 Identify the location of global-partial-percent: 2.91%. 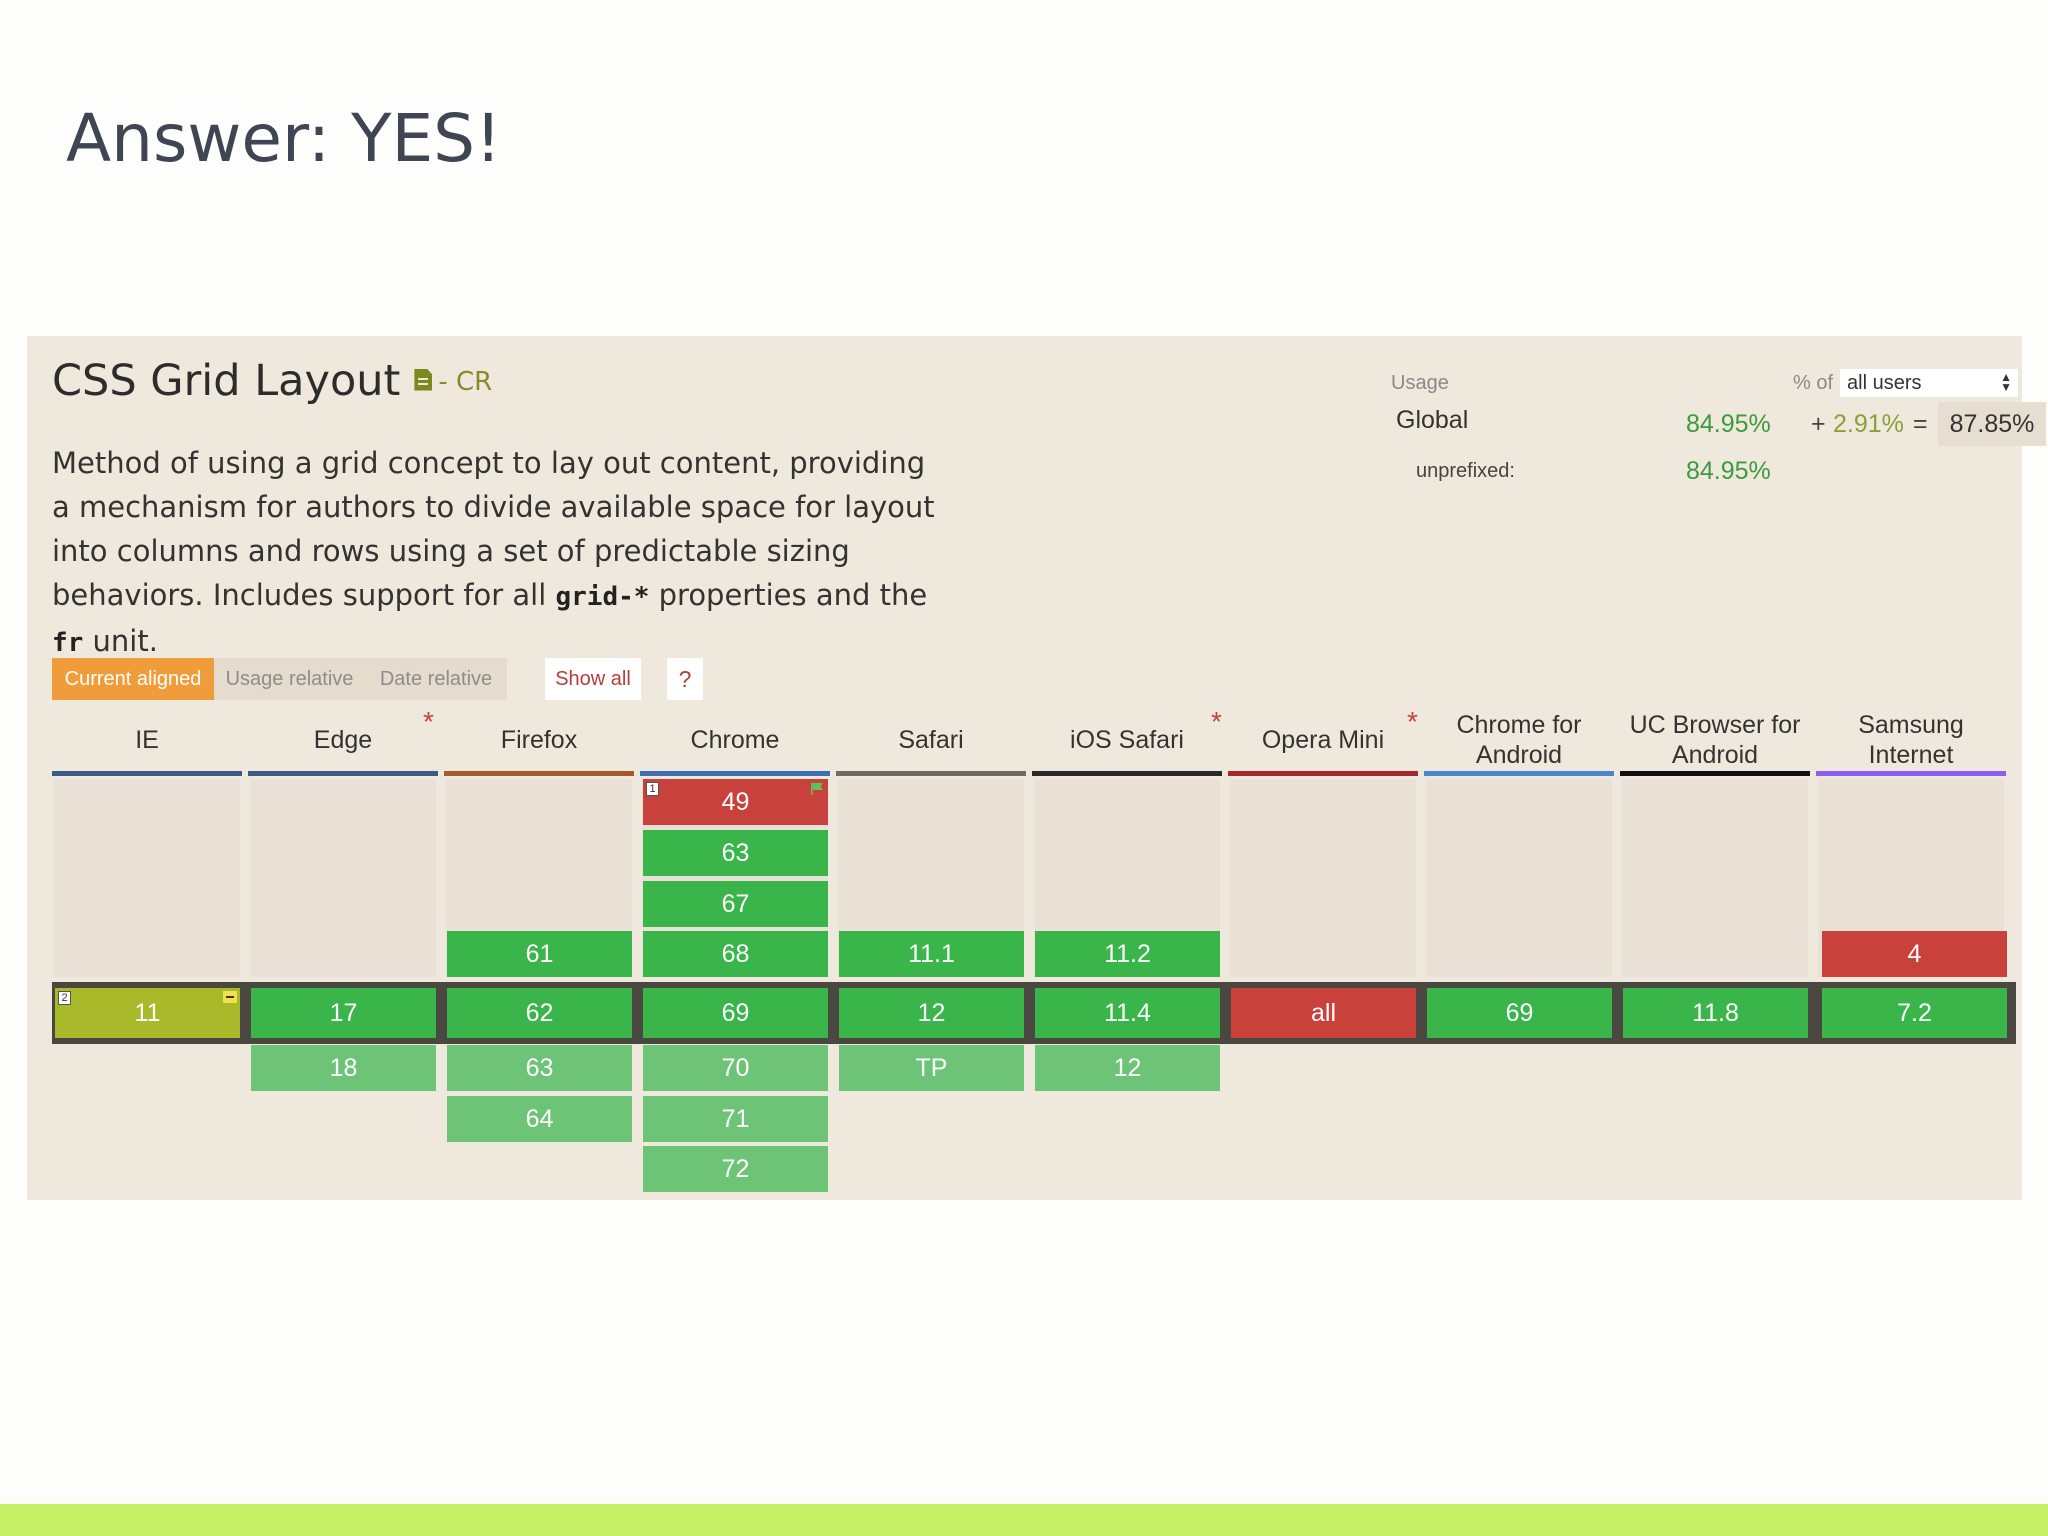
(1868, 424).